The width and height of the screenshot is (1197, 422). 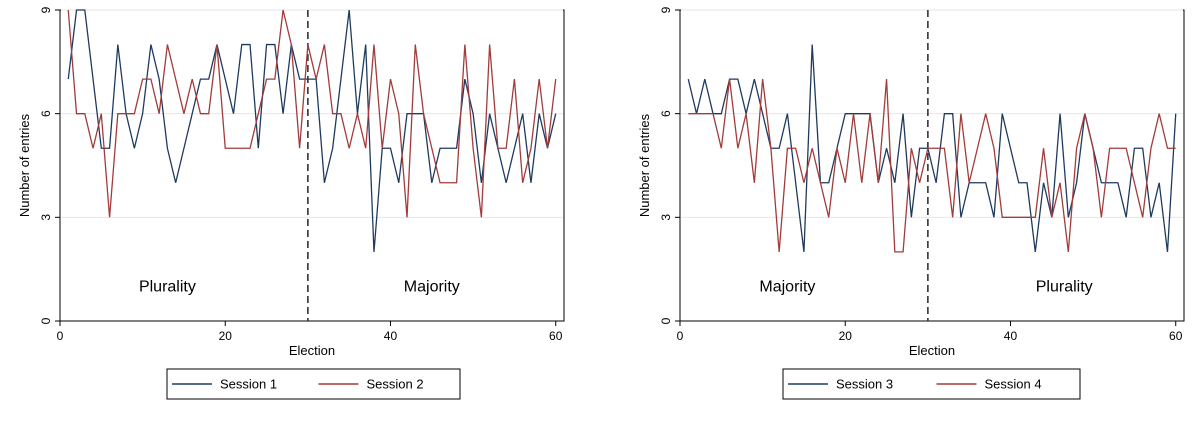 I want to click on legend-label: Session 2, so click(x=395, y=384).